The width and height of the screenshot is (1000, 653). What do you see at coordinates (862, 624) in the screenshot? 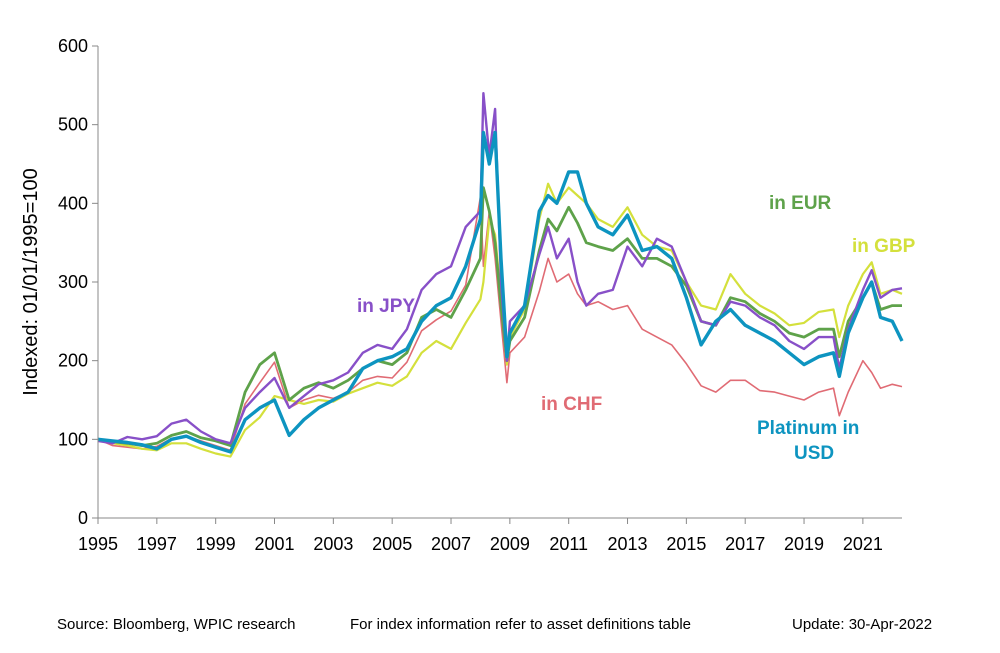
I see `update-date: Update: 30-Apr-2022` at bounding box center [862, 624].